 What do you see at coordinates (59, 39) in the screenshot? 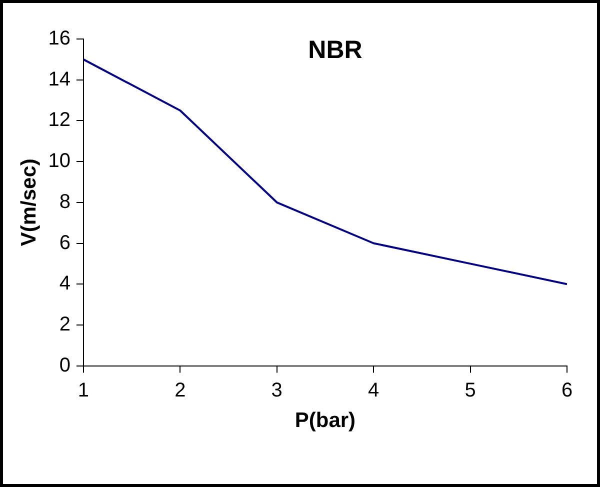
I see `y-tick-label: 16` at bounding box center [59, 39].